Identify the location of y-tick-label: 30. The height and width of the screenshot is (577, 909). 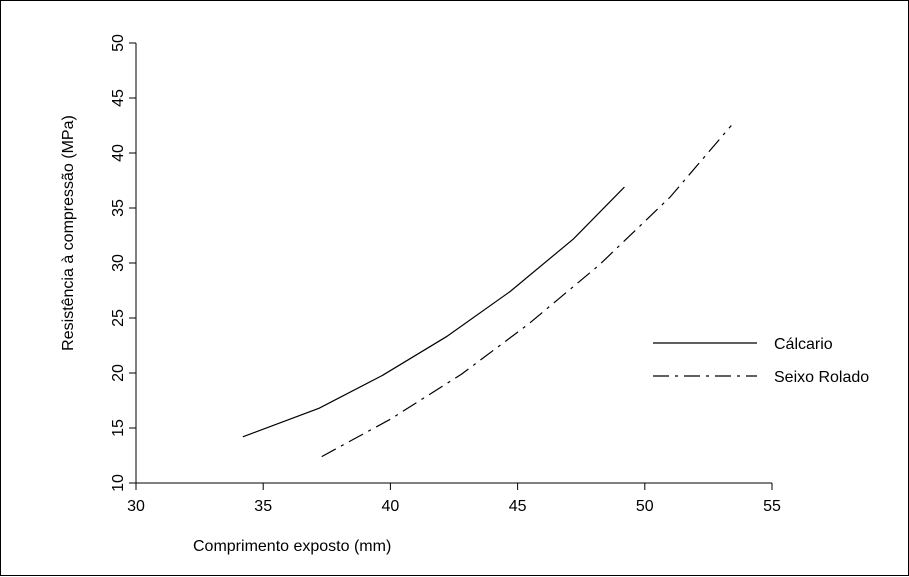
(118, 263).